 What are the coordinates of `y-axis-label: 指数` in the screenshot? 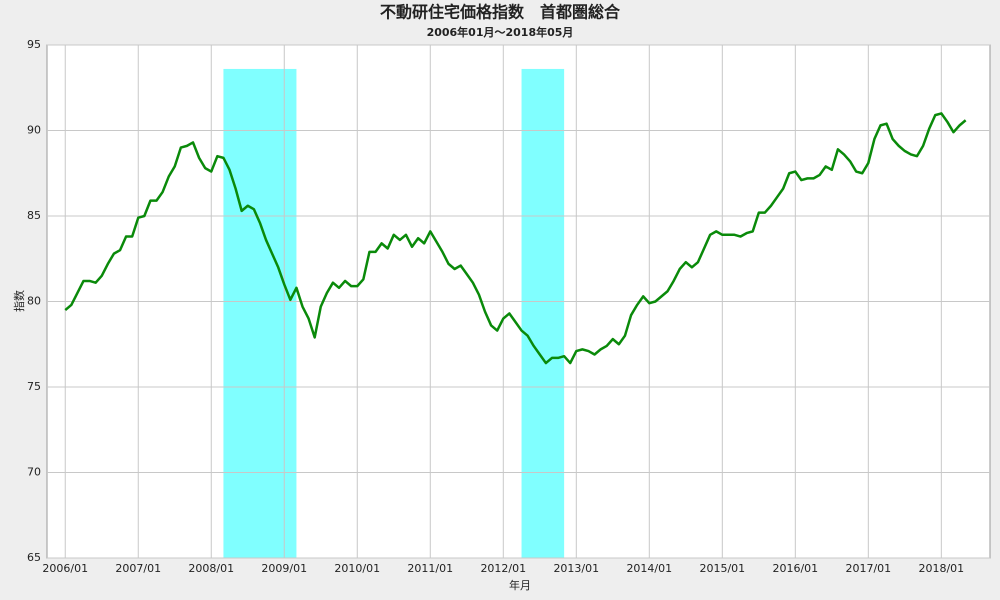 It's located at (19, 301).